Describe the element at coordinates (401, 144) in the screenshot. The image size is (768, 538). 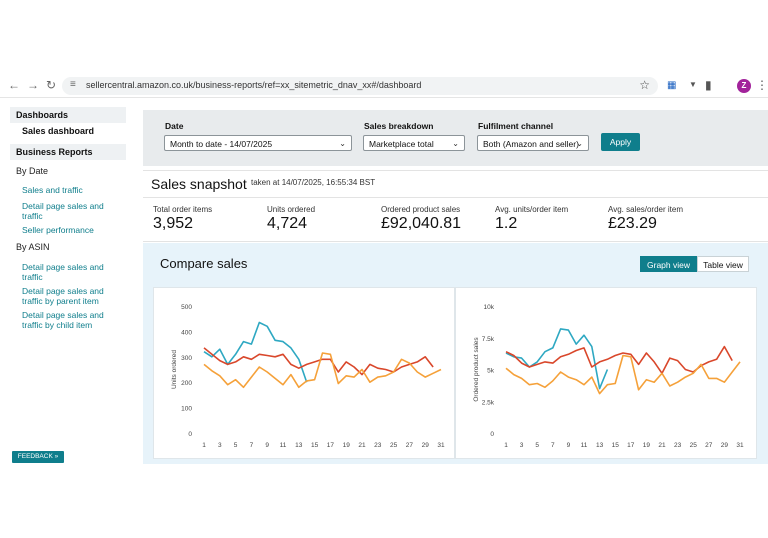
I see `sales-breakdown-value: Marketplace total` at that location.